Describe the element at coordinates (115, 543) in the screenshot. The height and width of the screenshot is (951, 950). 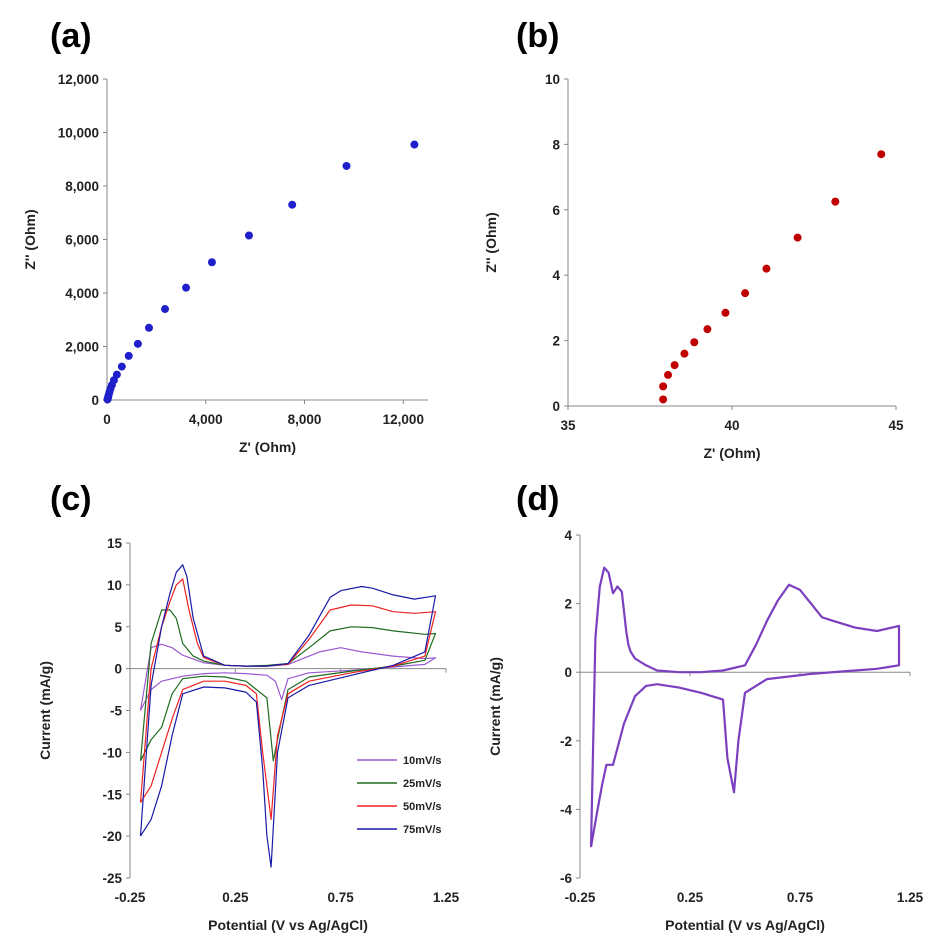
I see `y-tick-label: 15` at that location.